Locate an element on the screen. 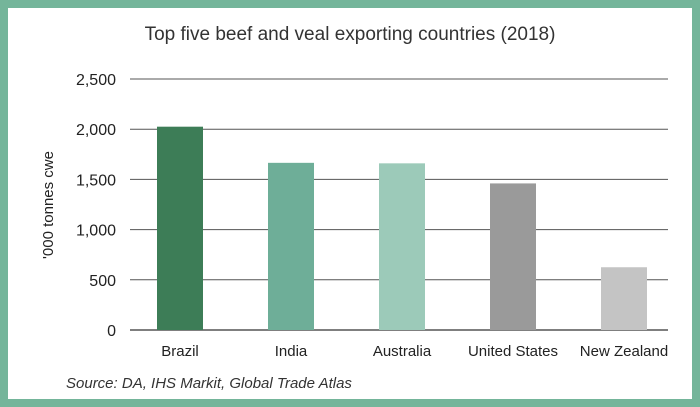 The image size is (700, 407). bar-united-states is located at coordinates (513, 256).